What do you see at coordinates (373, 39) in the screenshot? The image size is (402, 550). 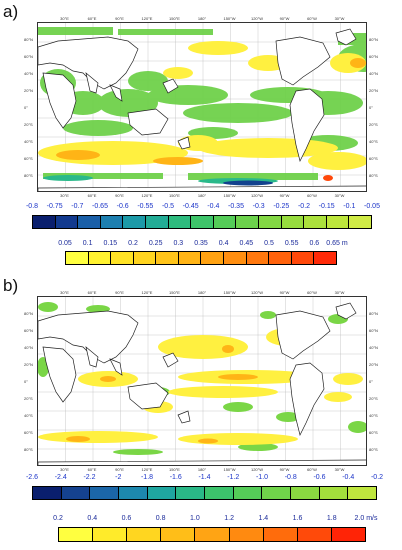 I see `lat-tick-label: 80°N` at bounding box center [373, 39].